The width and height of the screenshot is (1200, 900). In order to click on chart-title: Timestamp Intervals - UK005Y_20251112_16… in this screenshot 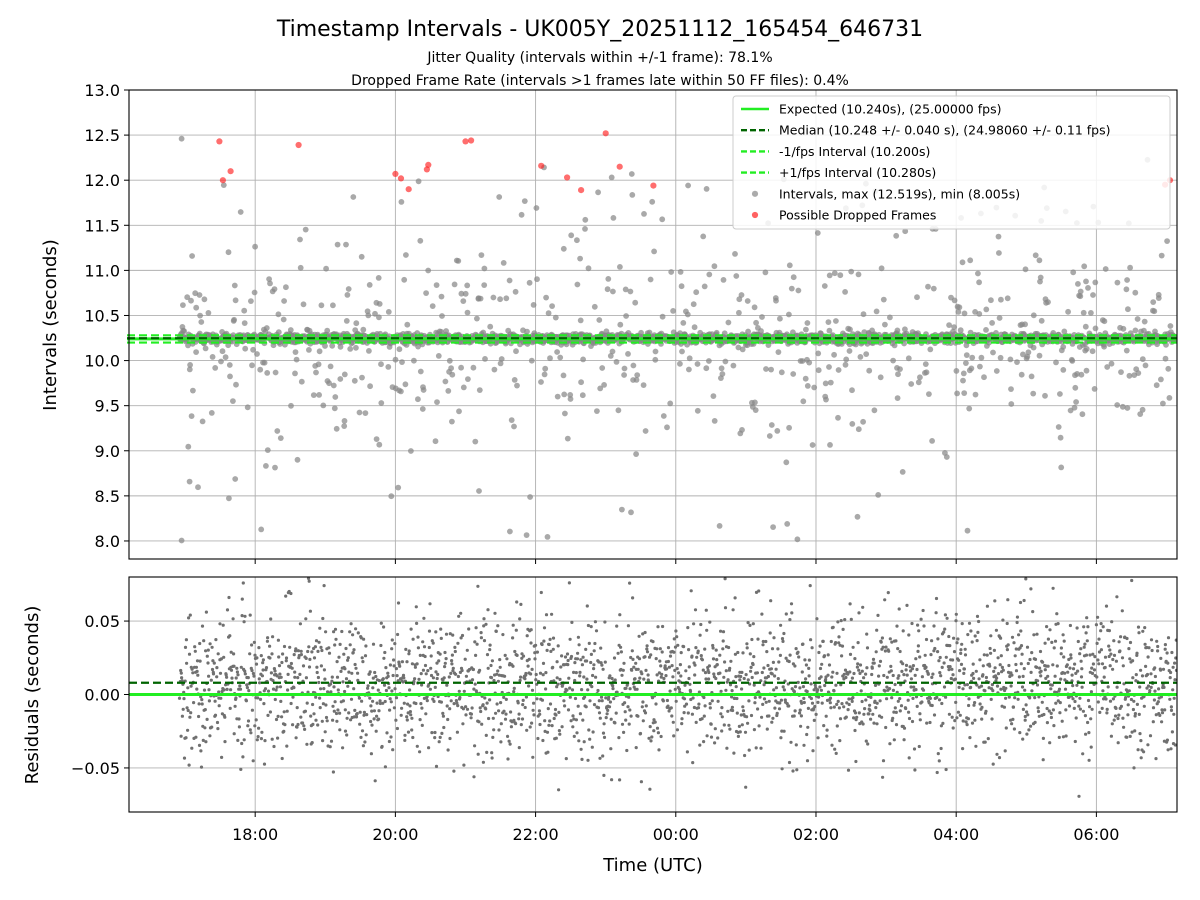, I will do `click(599, 29)`.